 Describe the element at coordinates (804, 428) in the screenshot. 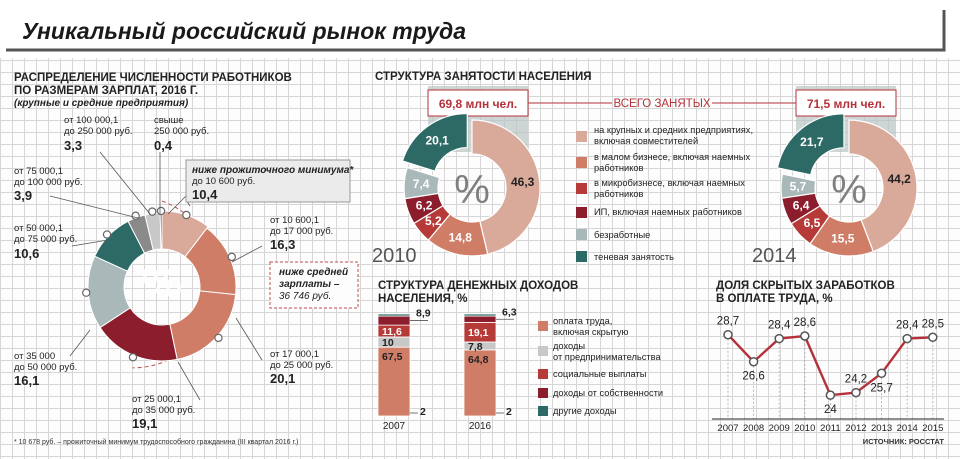

I see `hidden-x-2010: 2010` at that location.